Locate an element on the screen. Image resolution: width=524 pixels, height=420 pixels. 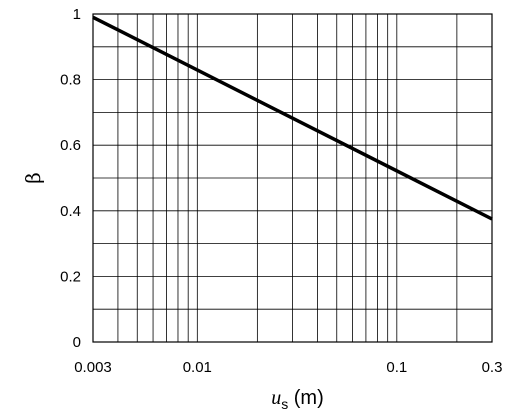
y-tick-label: 0.6 is located at coordinates (70, 145).